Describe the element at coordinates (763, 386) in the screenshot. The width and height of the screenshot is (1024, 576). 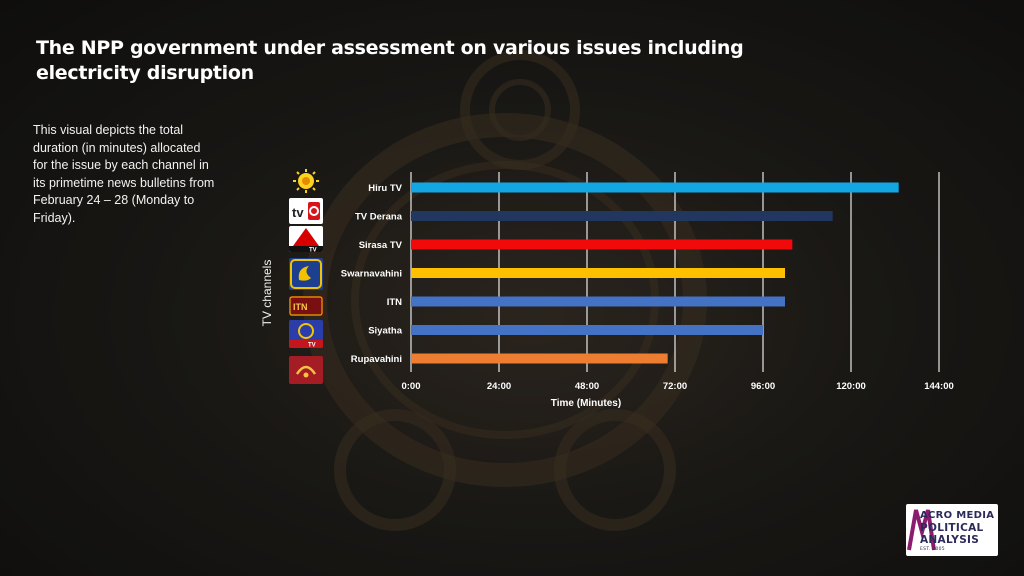
I see `x-tick-label-4: 96:00` at that location.